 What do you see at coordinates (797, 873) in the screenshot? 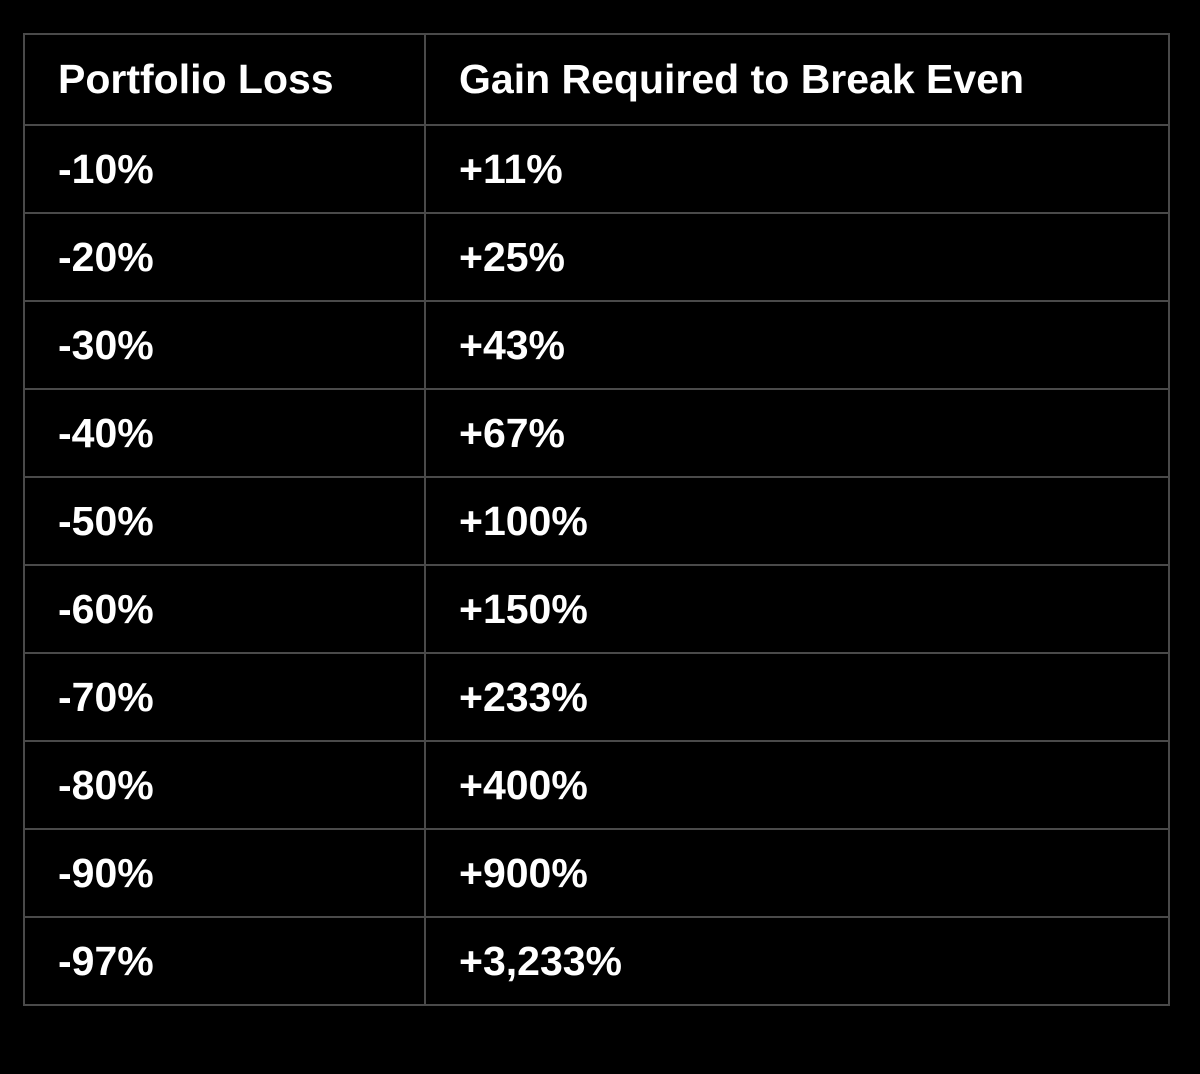
I see `table-cell: +900%` at bounding box center [797, 873].